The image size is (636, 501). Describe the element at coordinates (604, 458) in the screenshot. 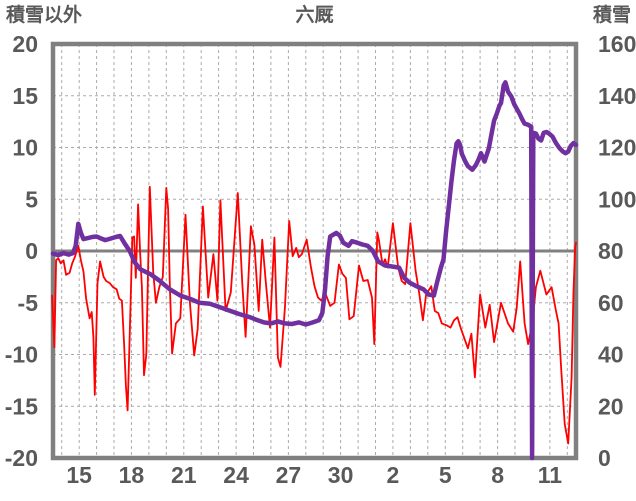

I see `y-right-tick-label: 0` at that location.